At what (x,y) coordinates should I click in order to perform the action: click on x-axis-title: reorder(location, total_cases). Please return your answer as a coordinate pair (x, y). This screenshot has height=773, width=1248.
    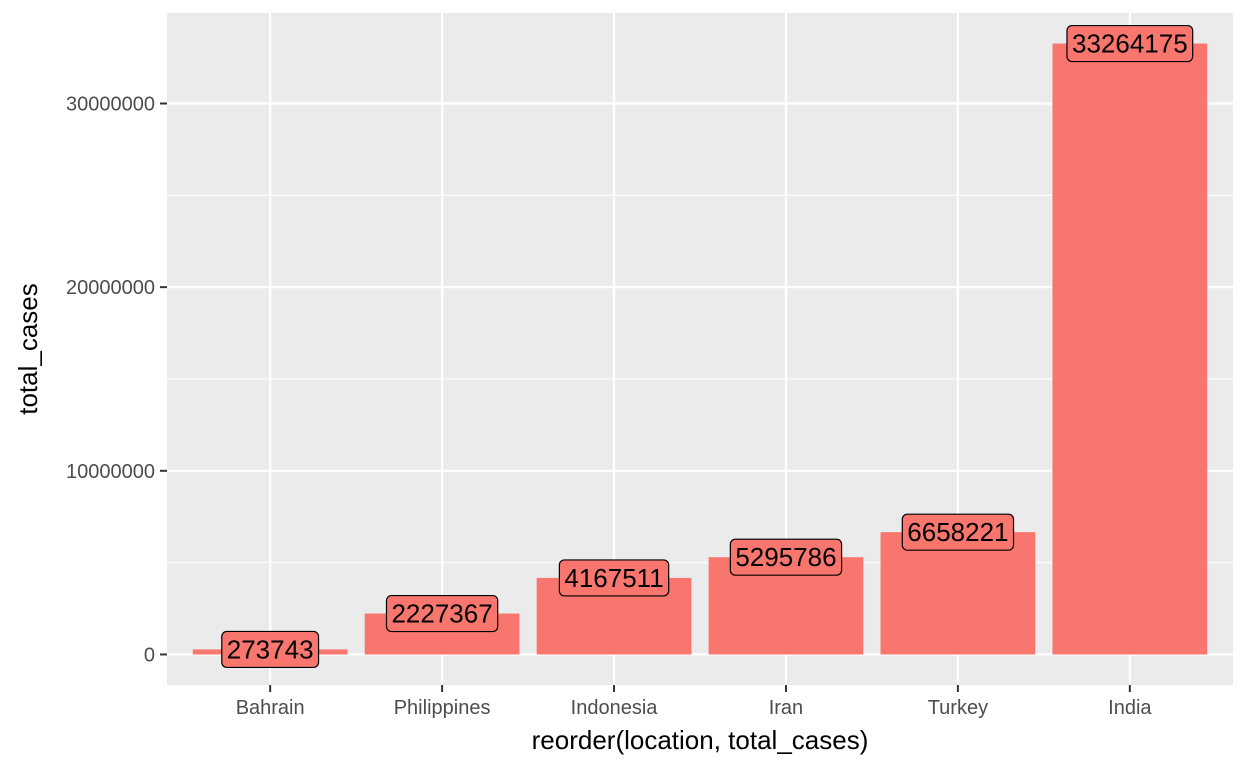
    Looking at the image, I should click on (700, 740).